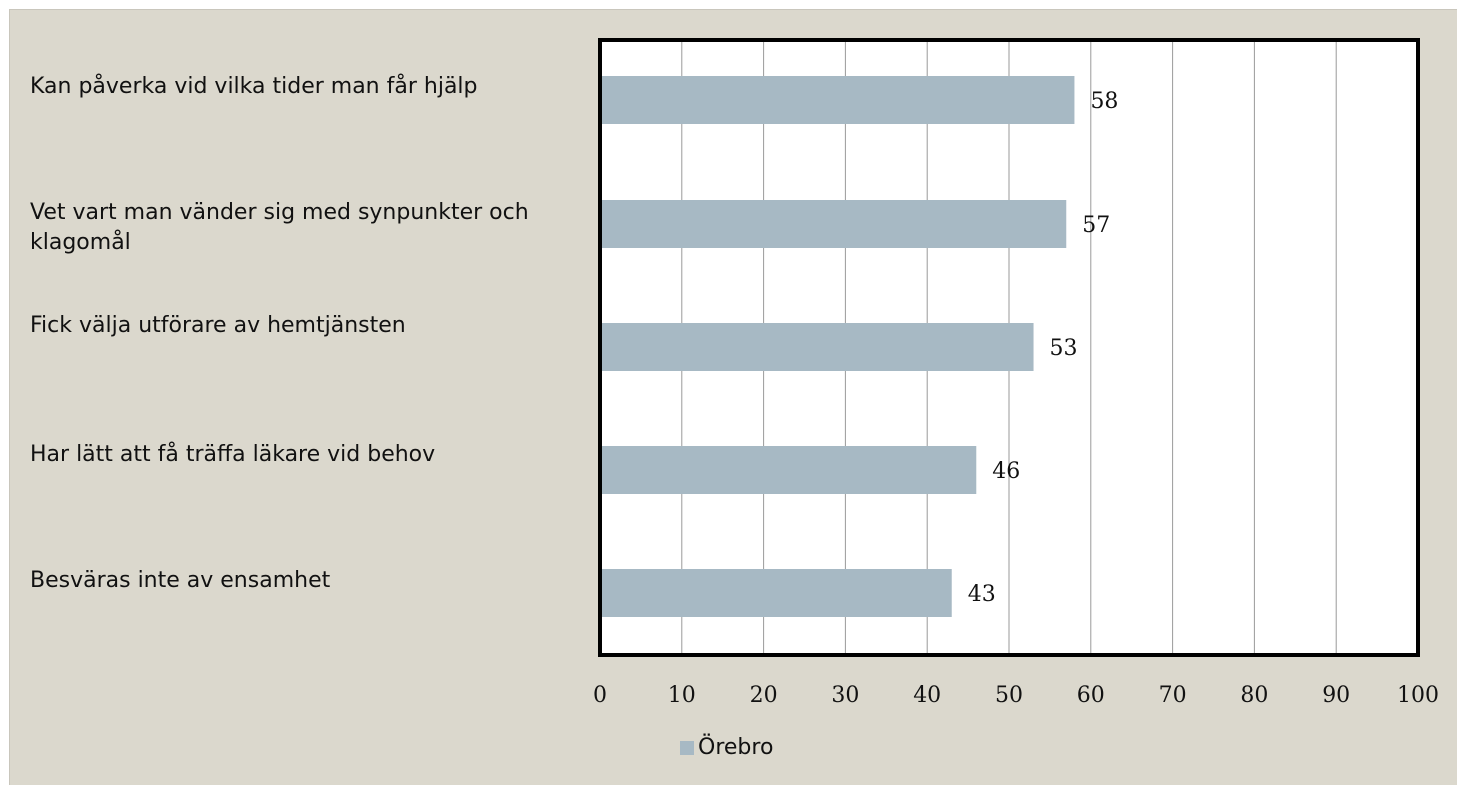 The image size is (1457, 785). I want to click on x-tick-label: 0, so click(600, 695).